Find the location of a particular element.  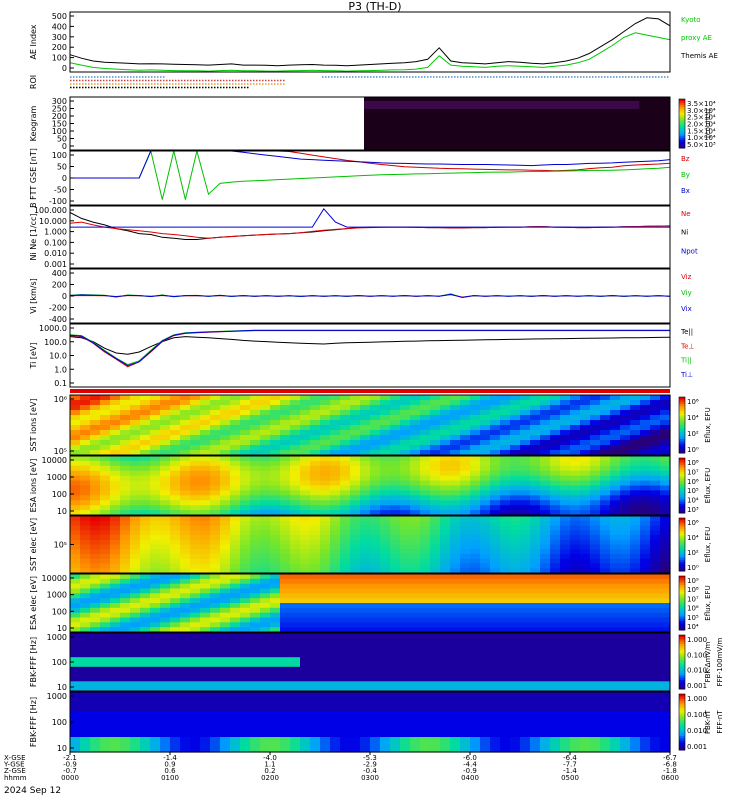

sst_elec-colorbar is located at coordinates (682, 544).